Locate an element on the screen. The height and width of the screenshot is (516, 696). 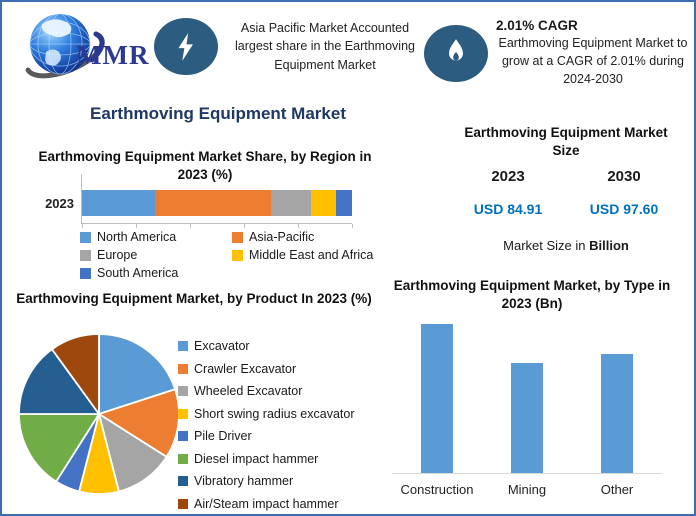
legend-item: Vibratory hammer is located at coordinates (283, 481).